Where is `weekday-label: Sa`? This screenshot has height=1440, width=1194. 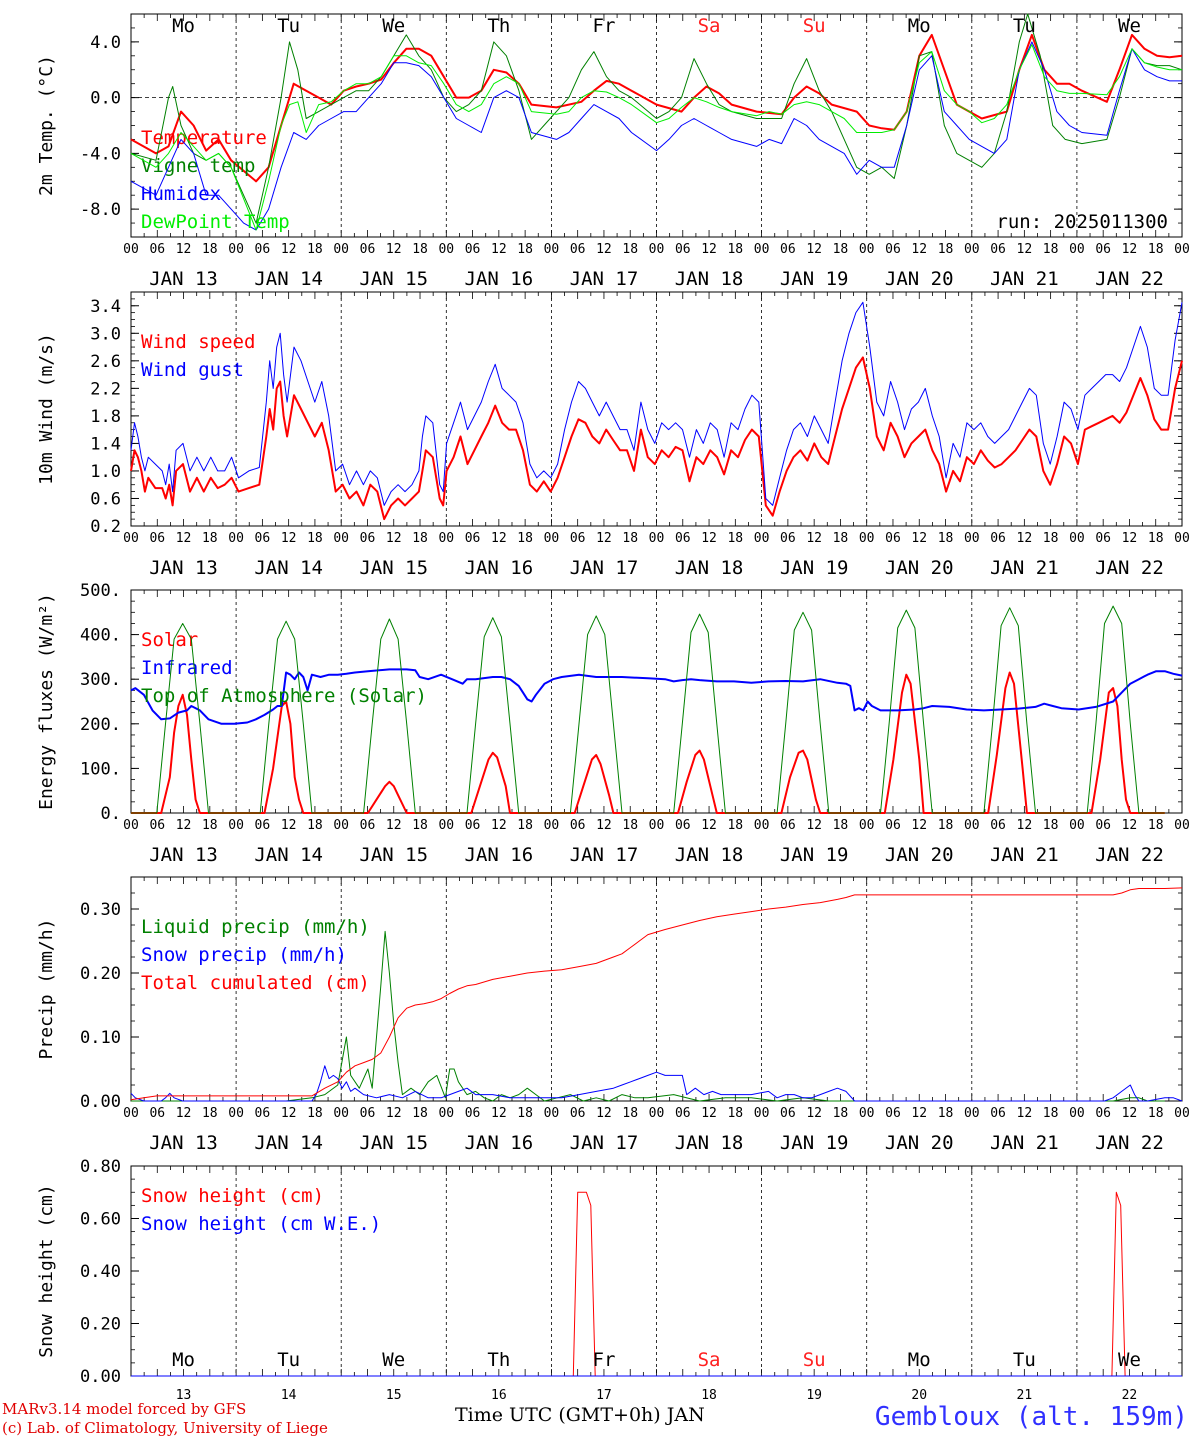
weekday-label: Sa is located at coordinates (709, 1360).